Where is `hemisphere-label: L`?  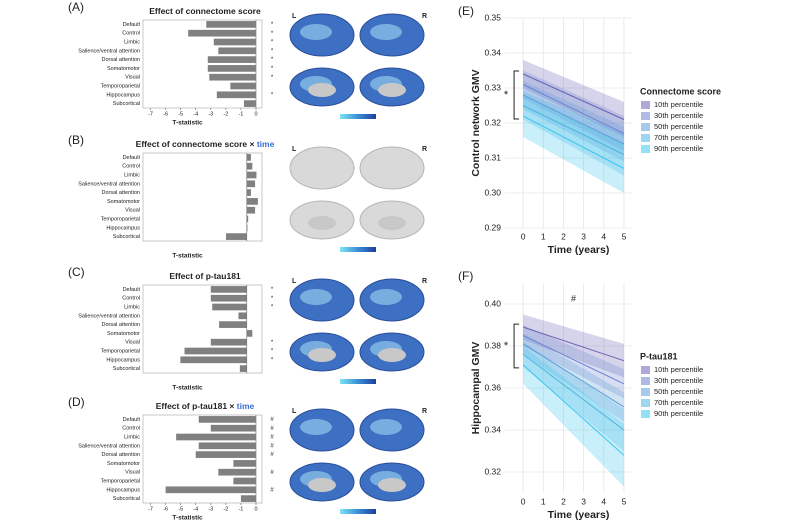 hemisphere-label: L is located at coordinates (294, 281).